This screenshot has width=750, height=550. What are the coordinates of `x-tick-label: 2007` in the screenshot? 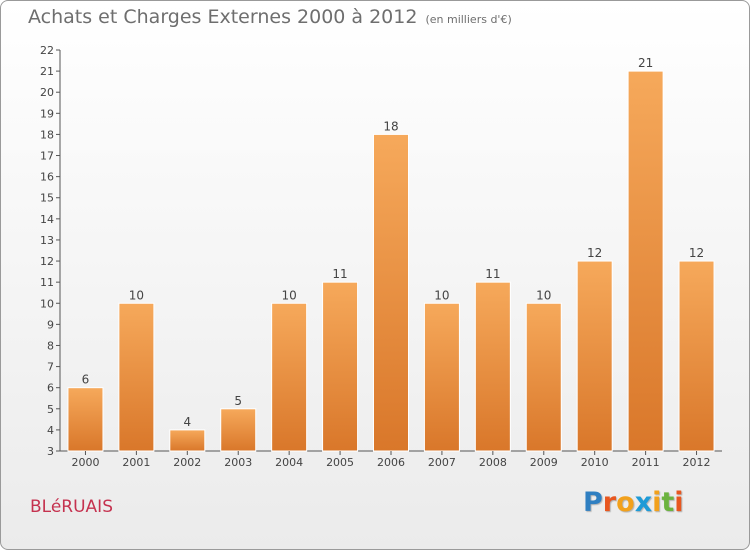 It's located at (442, 462).